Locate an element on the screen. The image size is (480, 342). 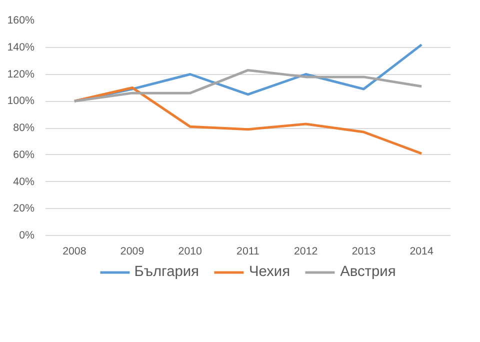
x-tick-label: 2011 is located at coordinates (248, 252).